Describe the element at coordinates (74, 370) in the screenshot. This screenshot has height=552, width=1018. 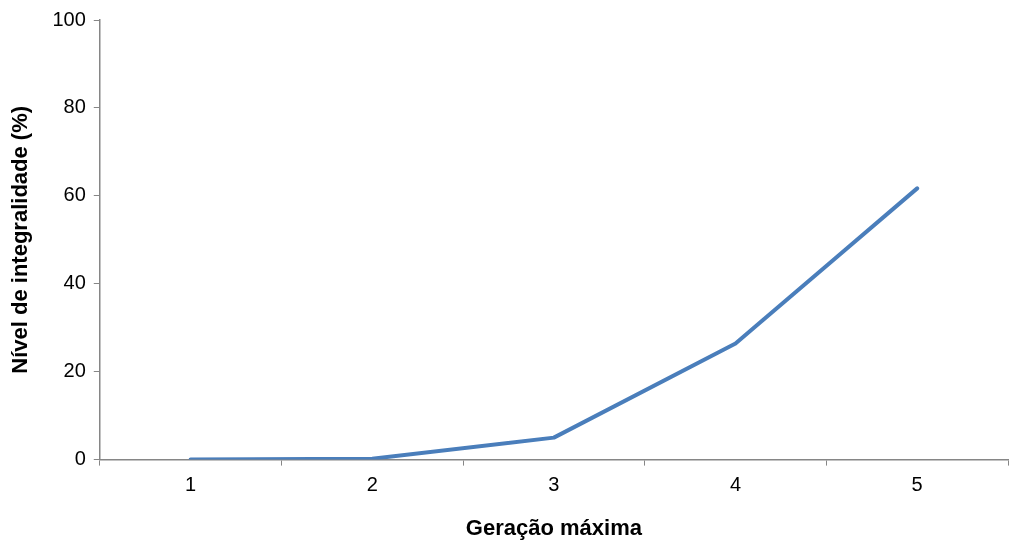
I see `y-tick-label: 20` at that location.